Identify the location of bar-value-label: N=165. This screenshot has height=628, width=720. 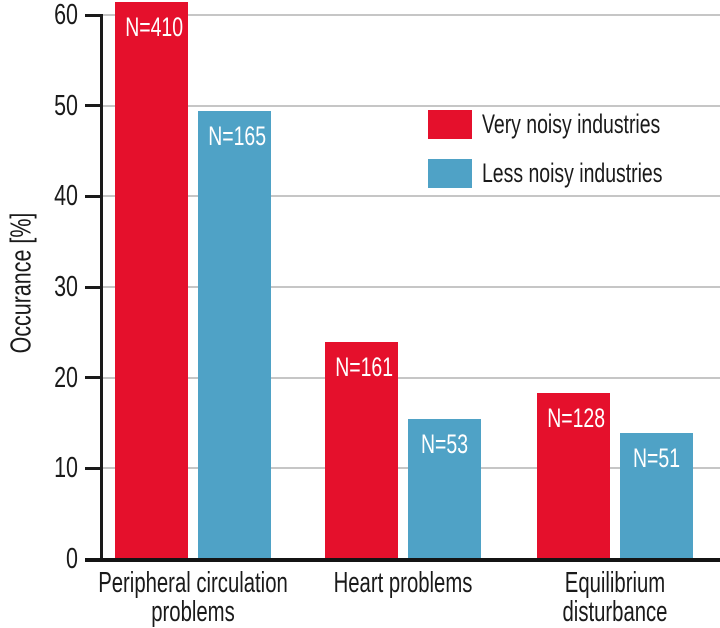
(237, 136).